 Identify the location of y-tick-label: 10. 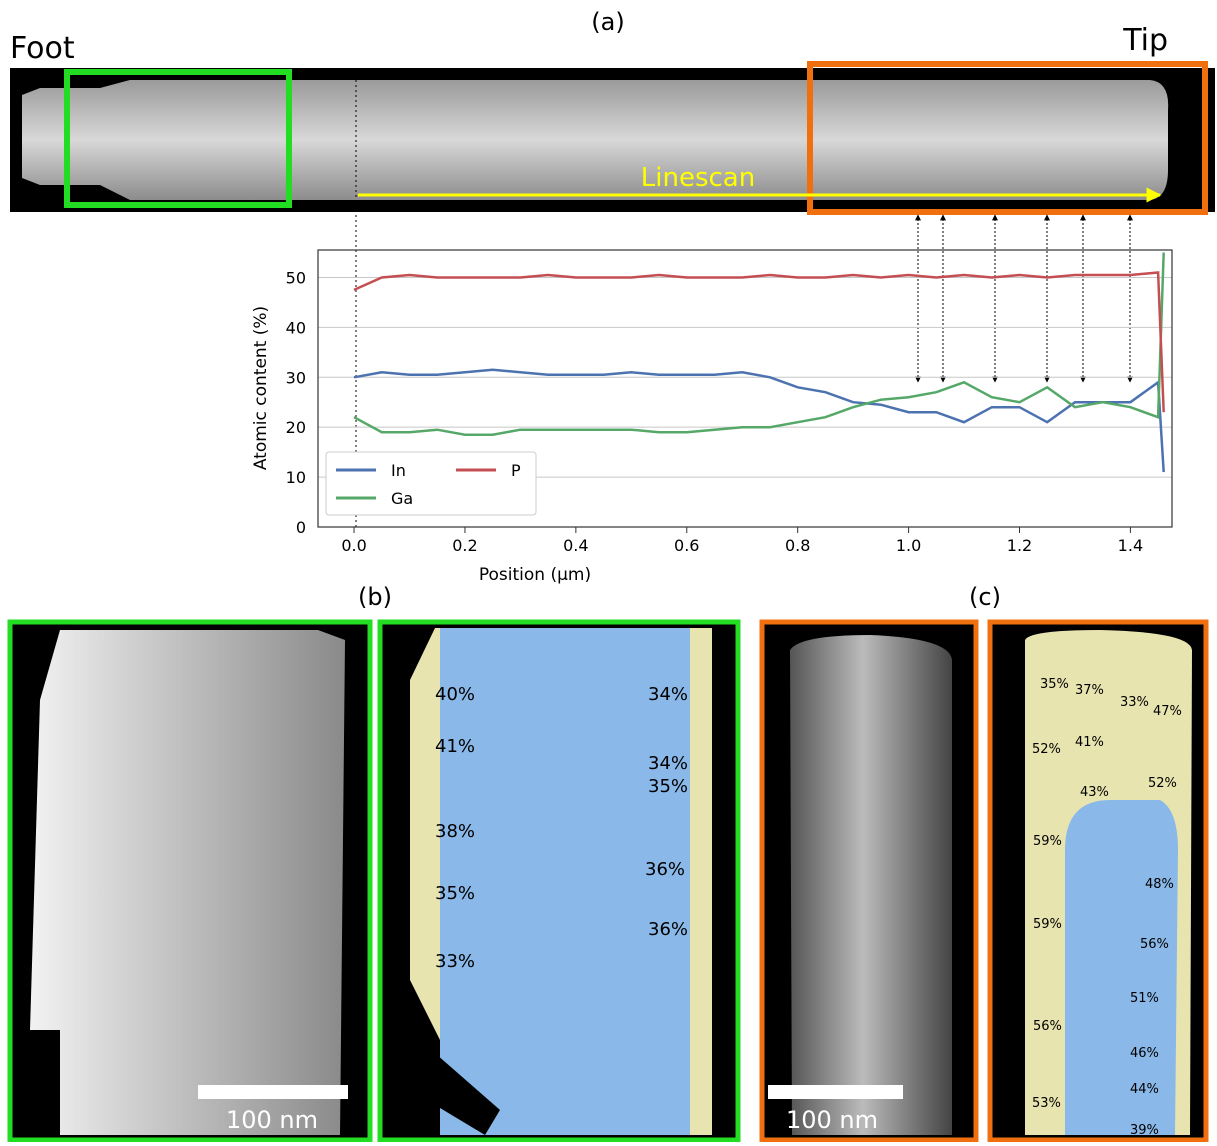
(296, 477).